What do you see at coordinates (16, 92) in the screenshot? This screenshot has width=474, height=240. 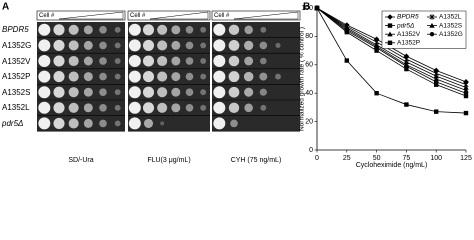 I see `row-label: A1352S` at bounding box center [16, 92].